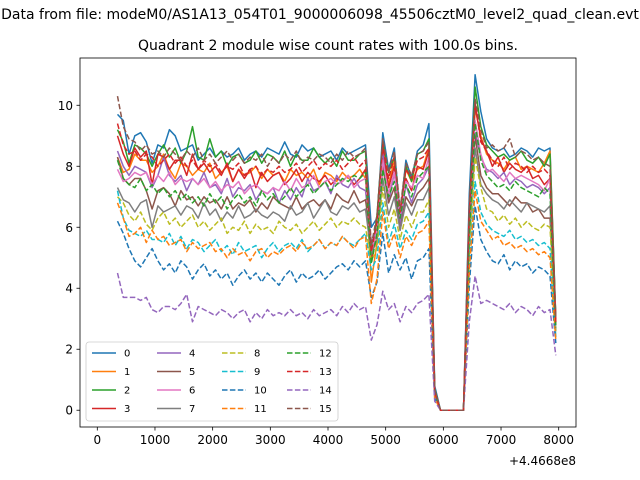  What do you see at coordinates (325, 391) in the screenshot?
I see `legend-label-14: 14` at bounding box center [325, 391].